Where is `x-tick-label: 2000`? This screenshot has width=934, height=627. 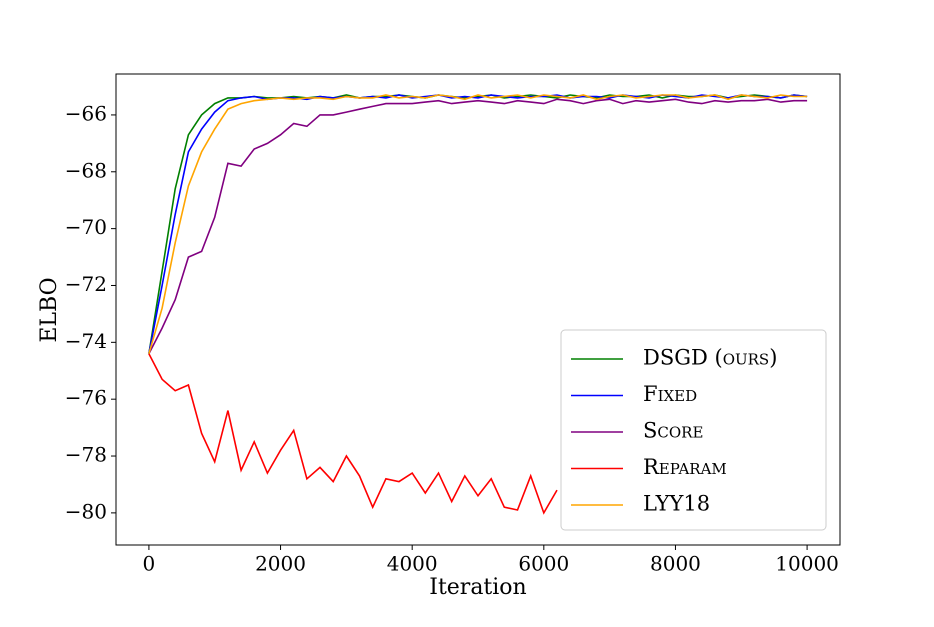 x-tick-label: 2000 is located at coordinates (280, 564).